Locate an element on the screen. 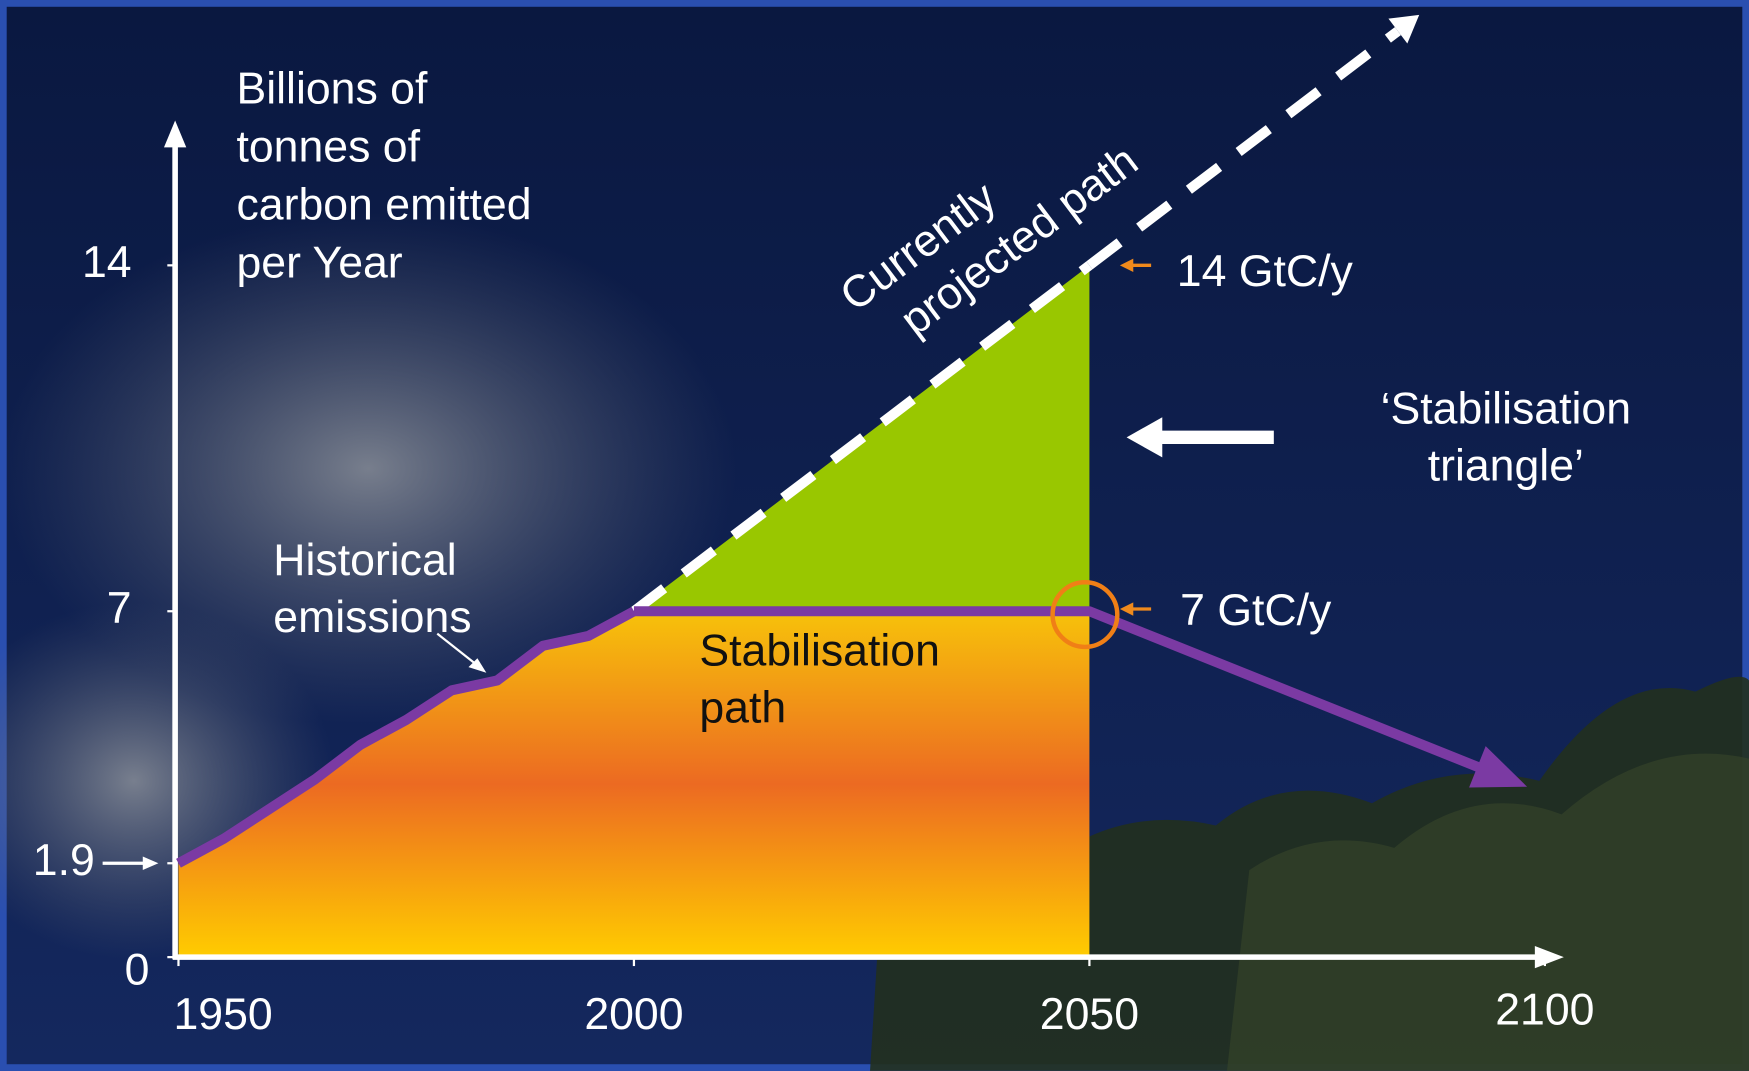 This screenshot has width=1749, height=1071. annotation-pointer is located at coordinates (458, 650).